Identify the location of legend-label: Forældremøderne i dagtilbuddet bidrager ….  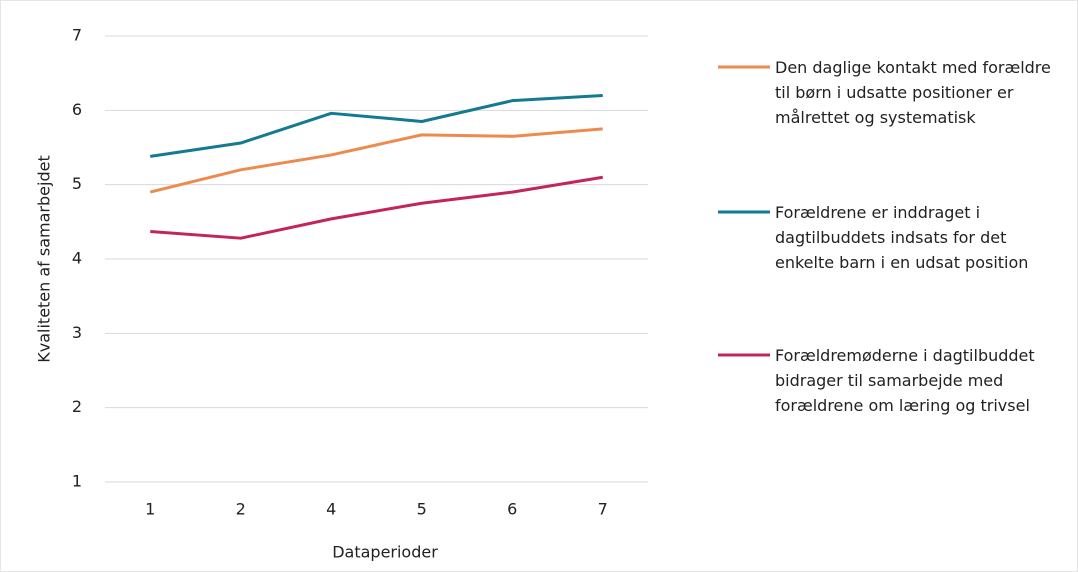
(905, 380).